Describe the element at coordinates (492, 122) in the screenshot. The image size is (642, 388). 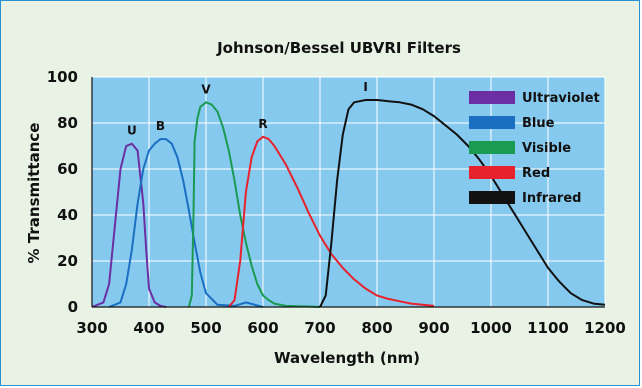
I see `legend-swatch-blue` at that location.